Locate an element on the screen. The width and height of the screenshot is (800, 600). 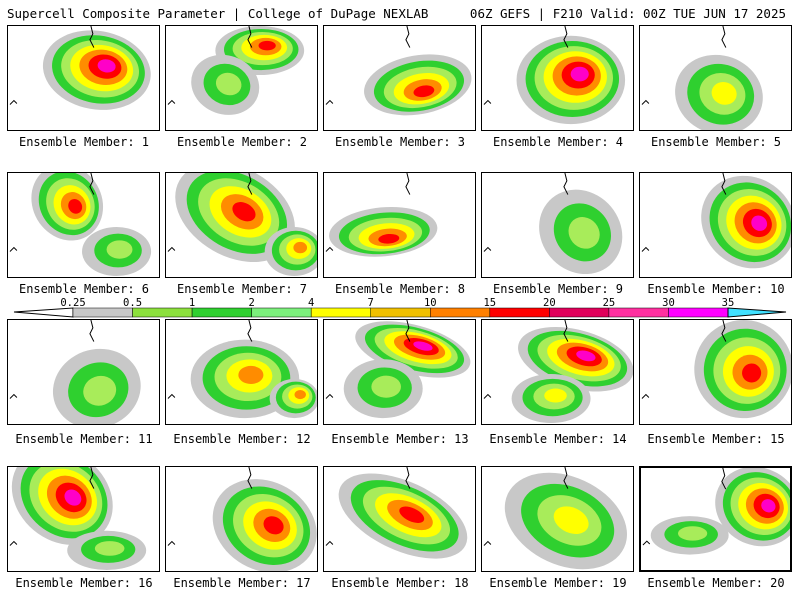
member-caption: Ensemble Member: 3 is located at coordinates (400, 142).